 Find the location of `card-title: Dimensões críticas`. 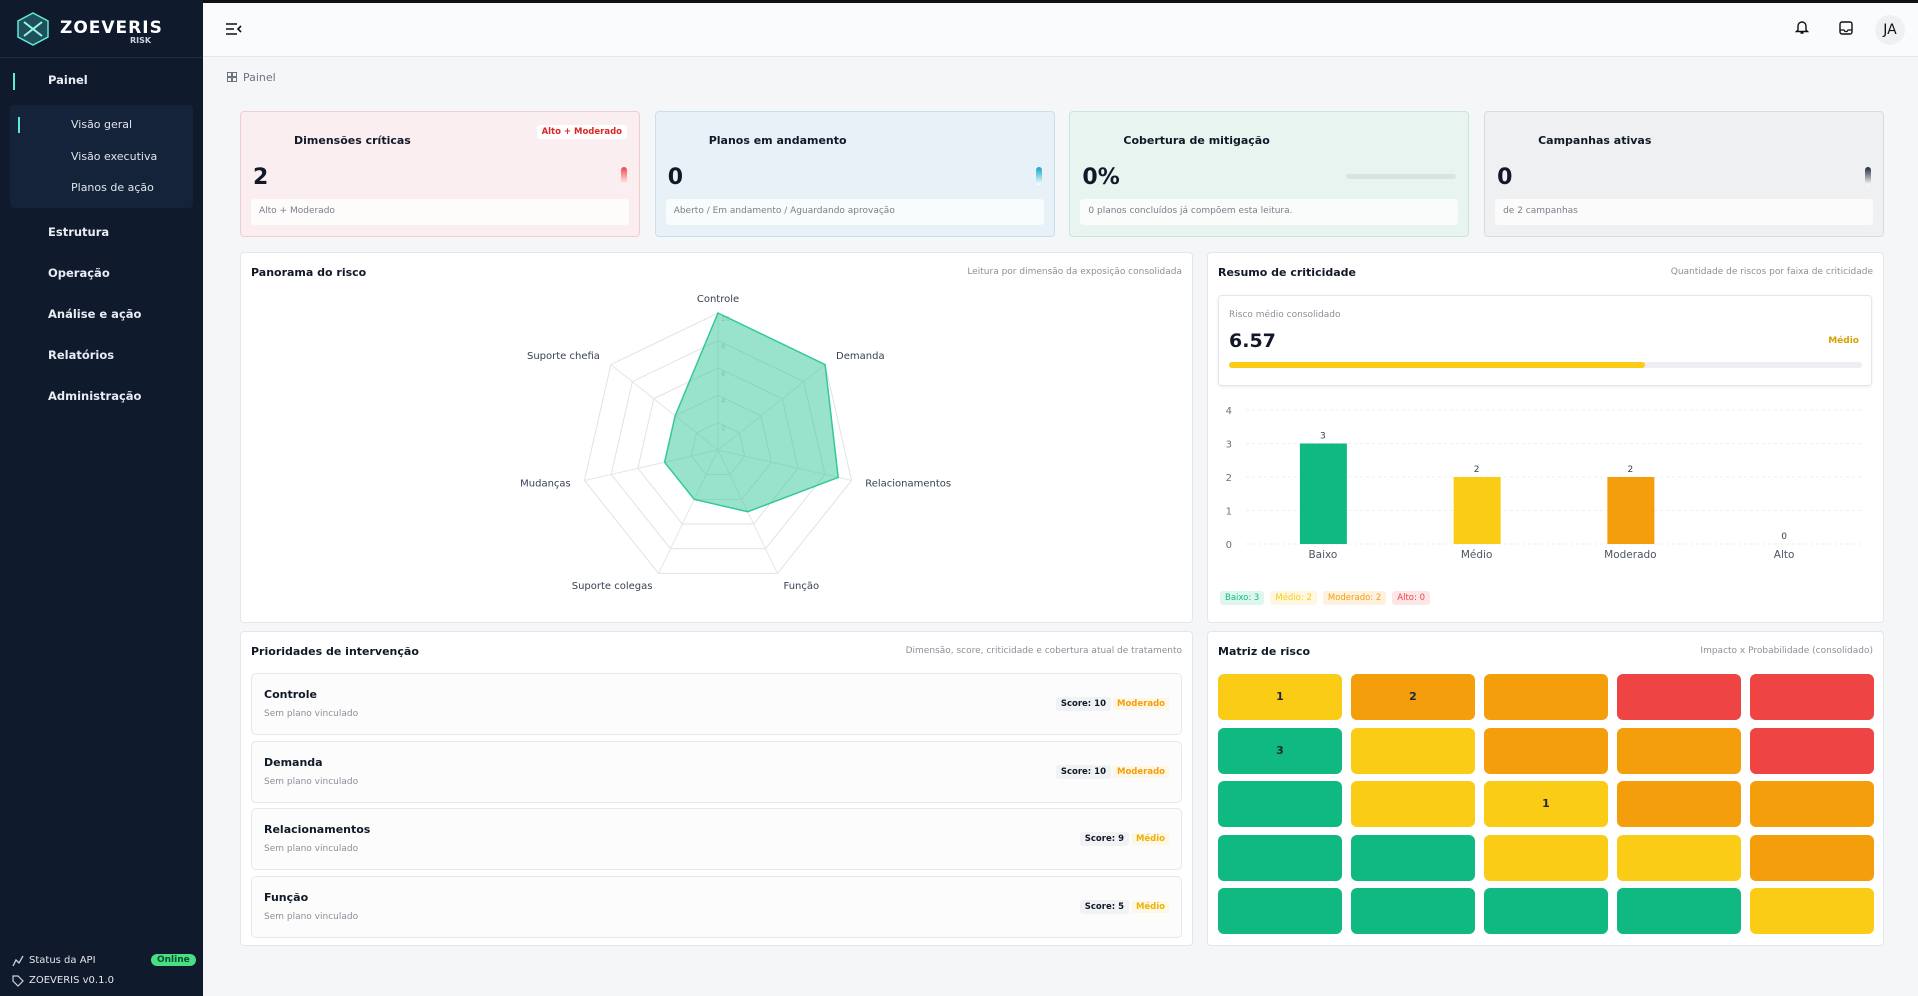

card-title: Dimensões críticas is located at coordinates (352, 140).